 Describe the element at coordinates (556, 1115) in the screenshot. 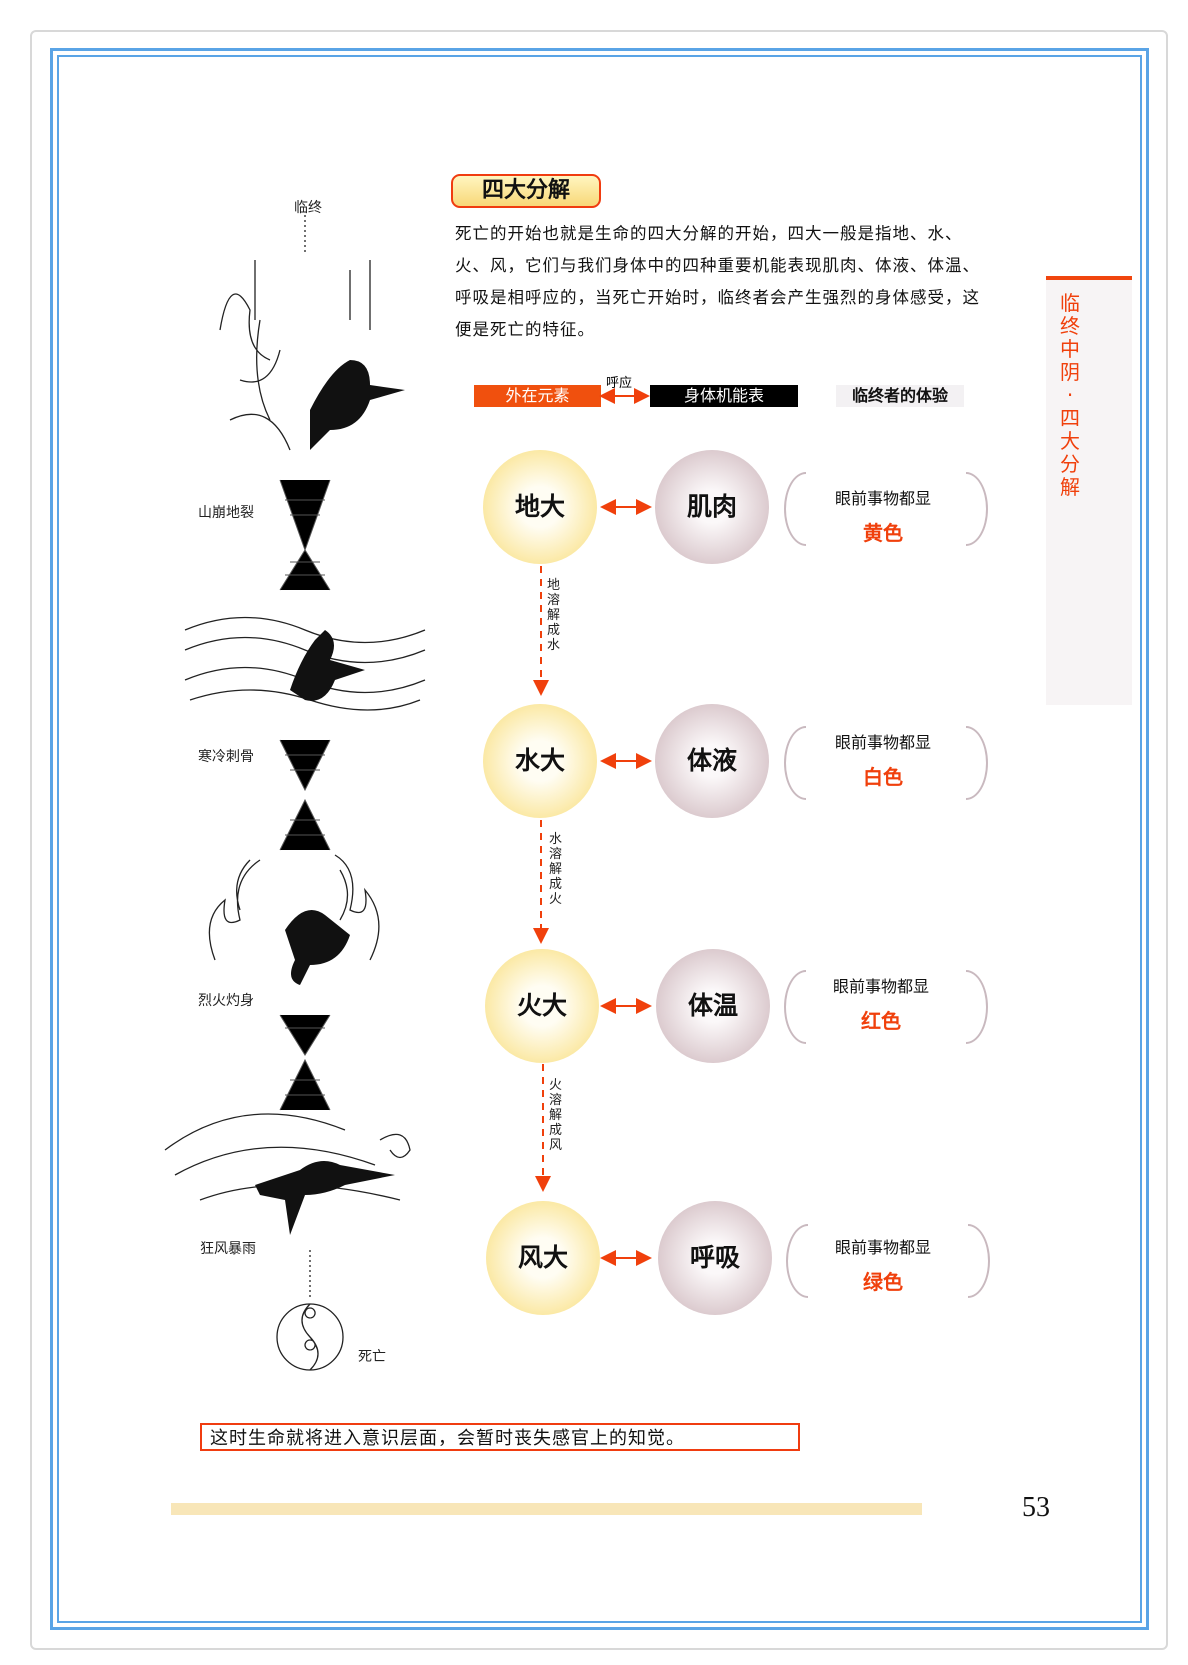

I see `transition-label: 火溶解成风` at that location.